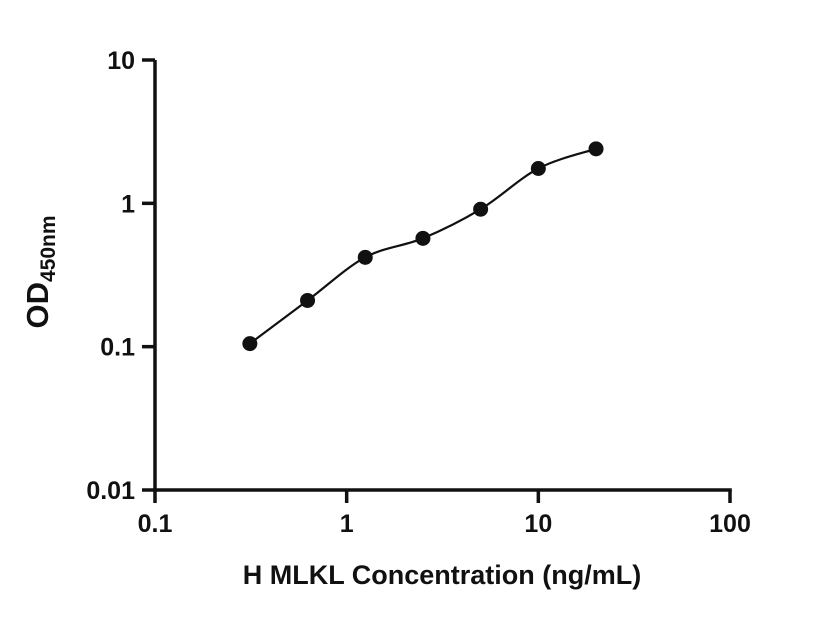  What do you see at coordinates (155, 524) in the screenshot?
I see `x-tick-label: 0.1` at bounding box center [155, 524].